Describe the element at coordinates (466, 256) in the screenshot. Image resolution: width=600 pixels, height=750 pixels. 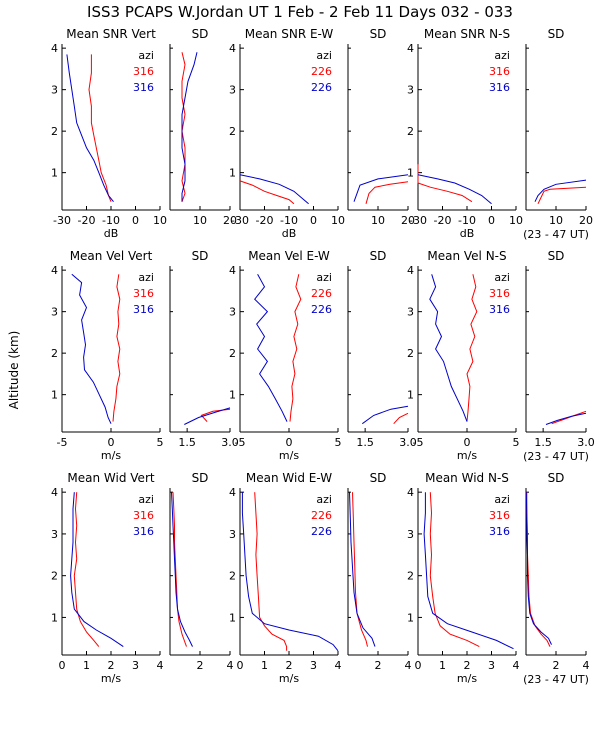
I see `panel-title: Mean Vel N-S` at that location.